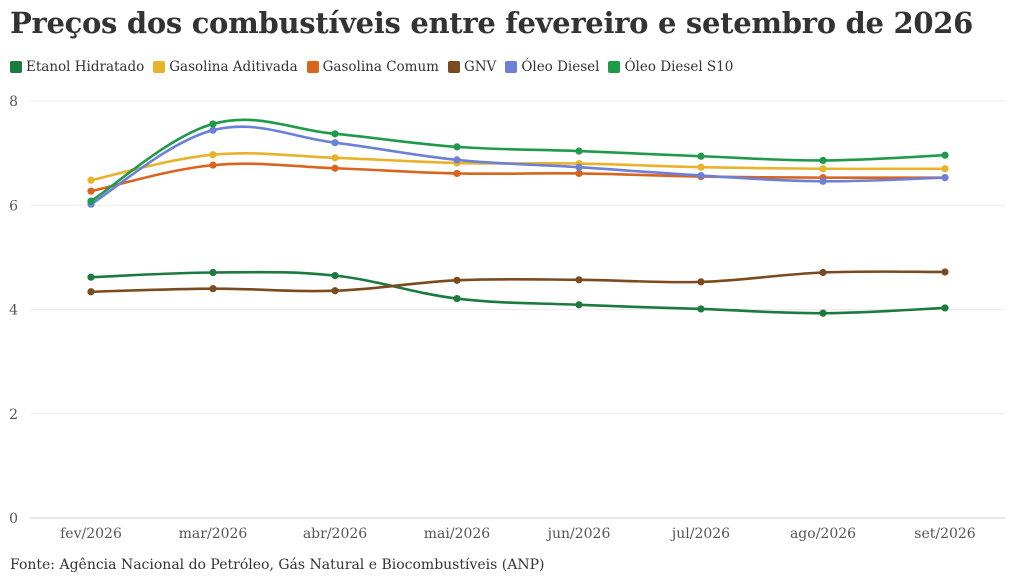 The image size is (1020, 586). I want to click on legend-label: GNV, so click(480, 67).